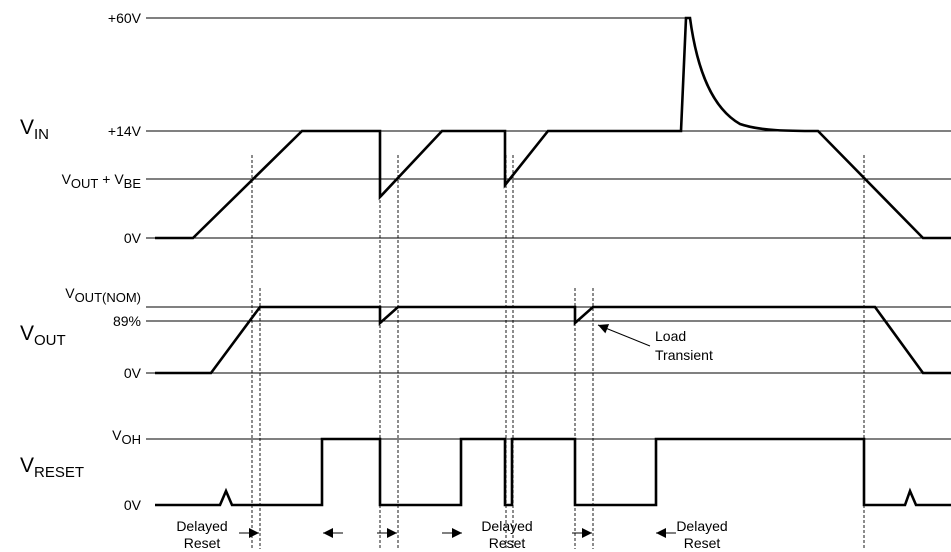 This screenshot has height=552, width=951. Describe the element at coordinates (684, 345) in the screenshot. I see `load-transient-label: Load Transient` at that location.